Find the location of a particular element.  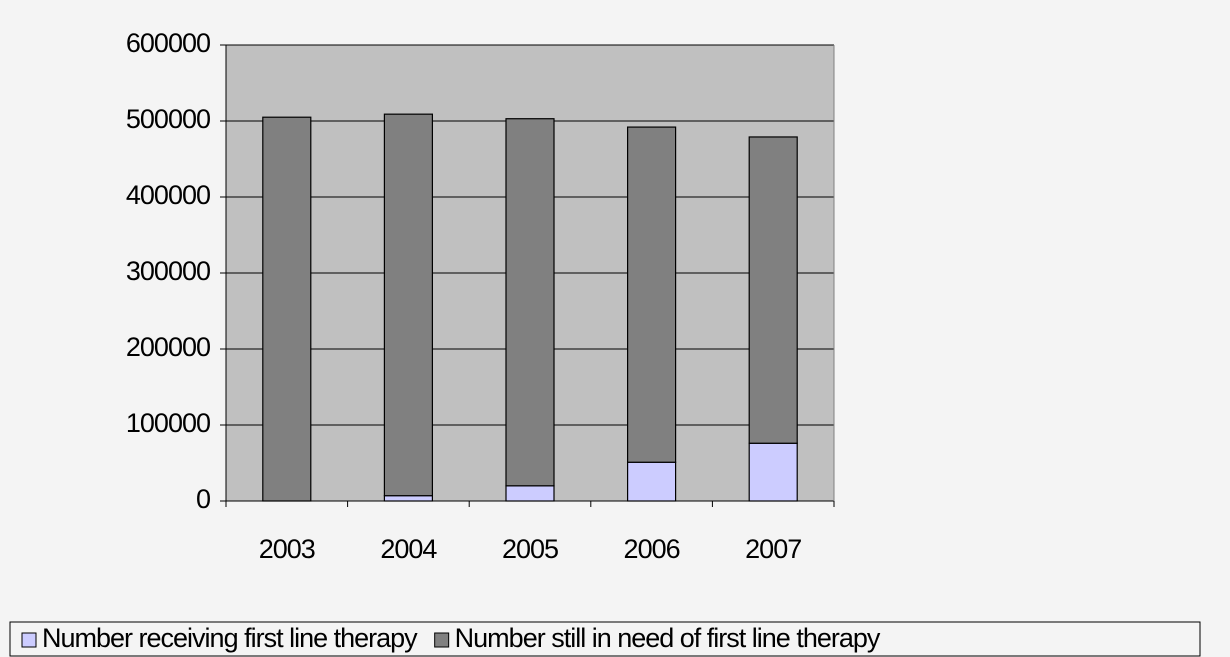

y-tick-label: 400000 is located at coordinates (168, 195).